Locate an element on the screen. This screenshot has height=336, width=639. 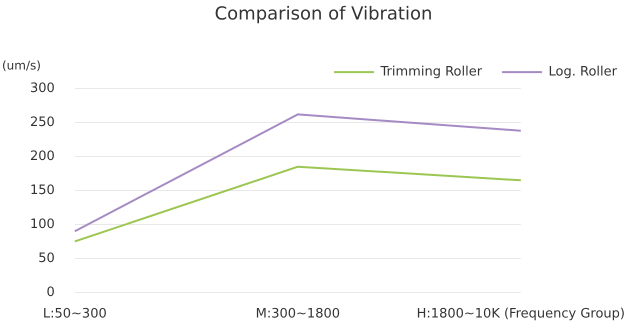
y-tick-label: 150 is located at coordinates (42, 190).